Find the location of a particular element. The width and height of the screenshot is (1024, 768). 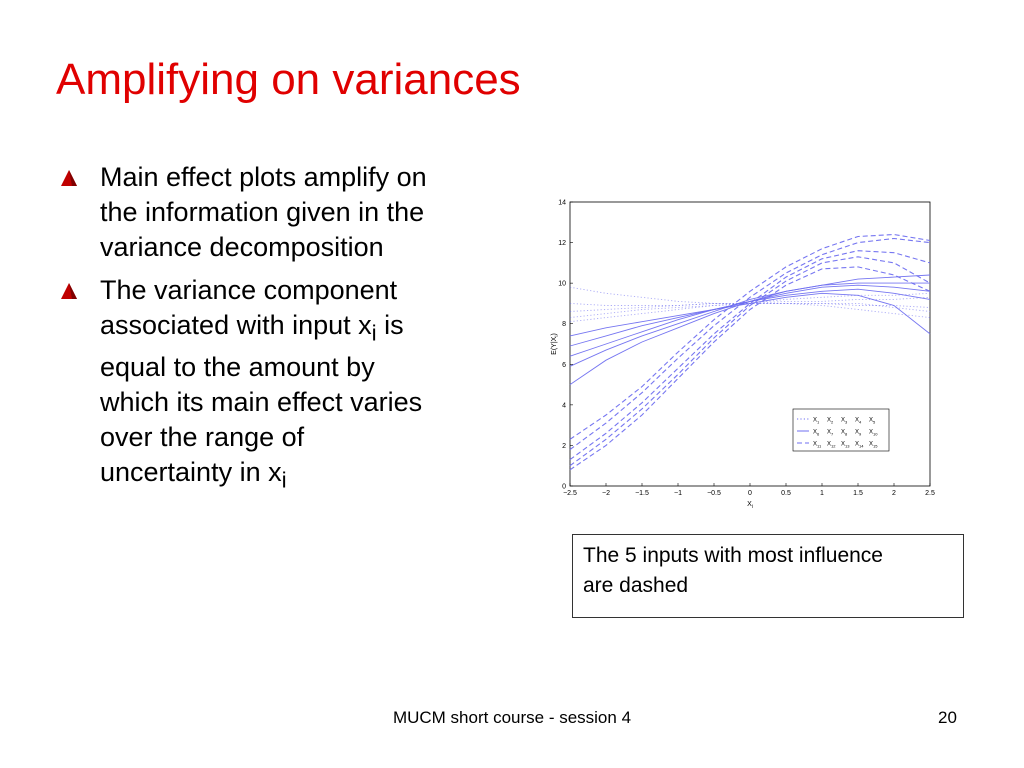

legend-label: X3 is located at coordinates (844, 421).